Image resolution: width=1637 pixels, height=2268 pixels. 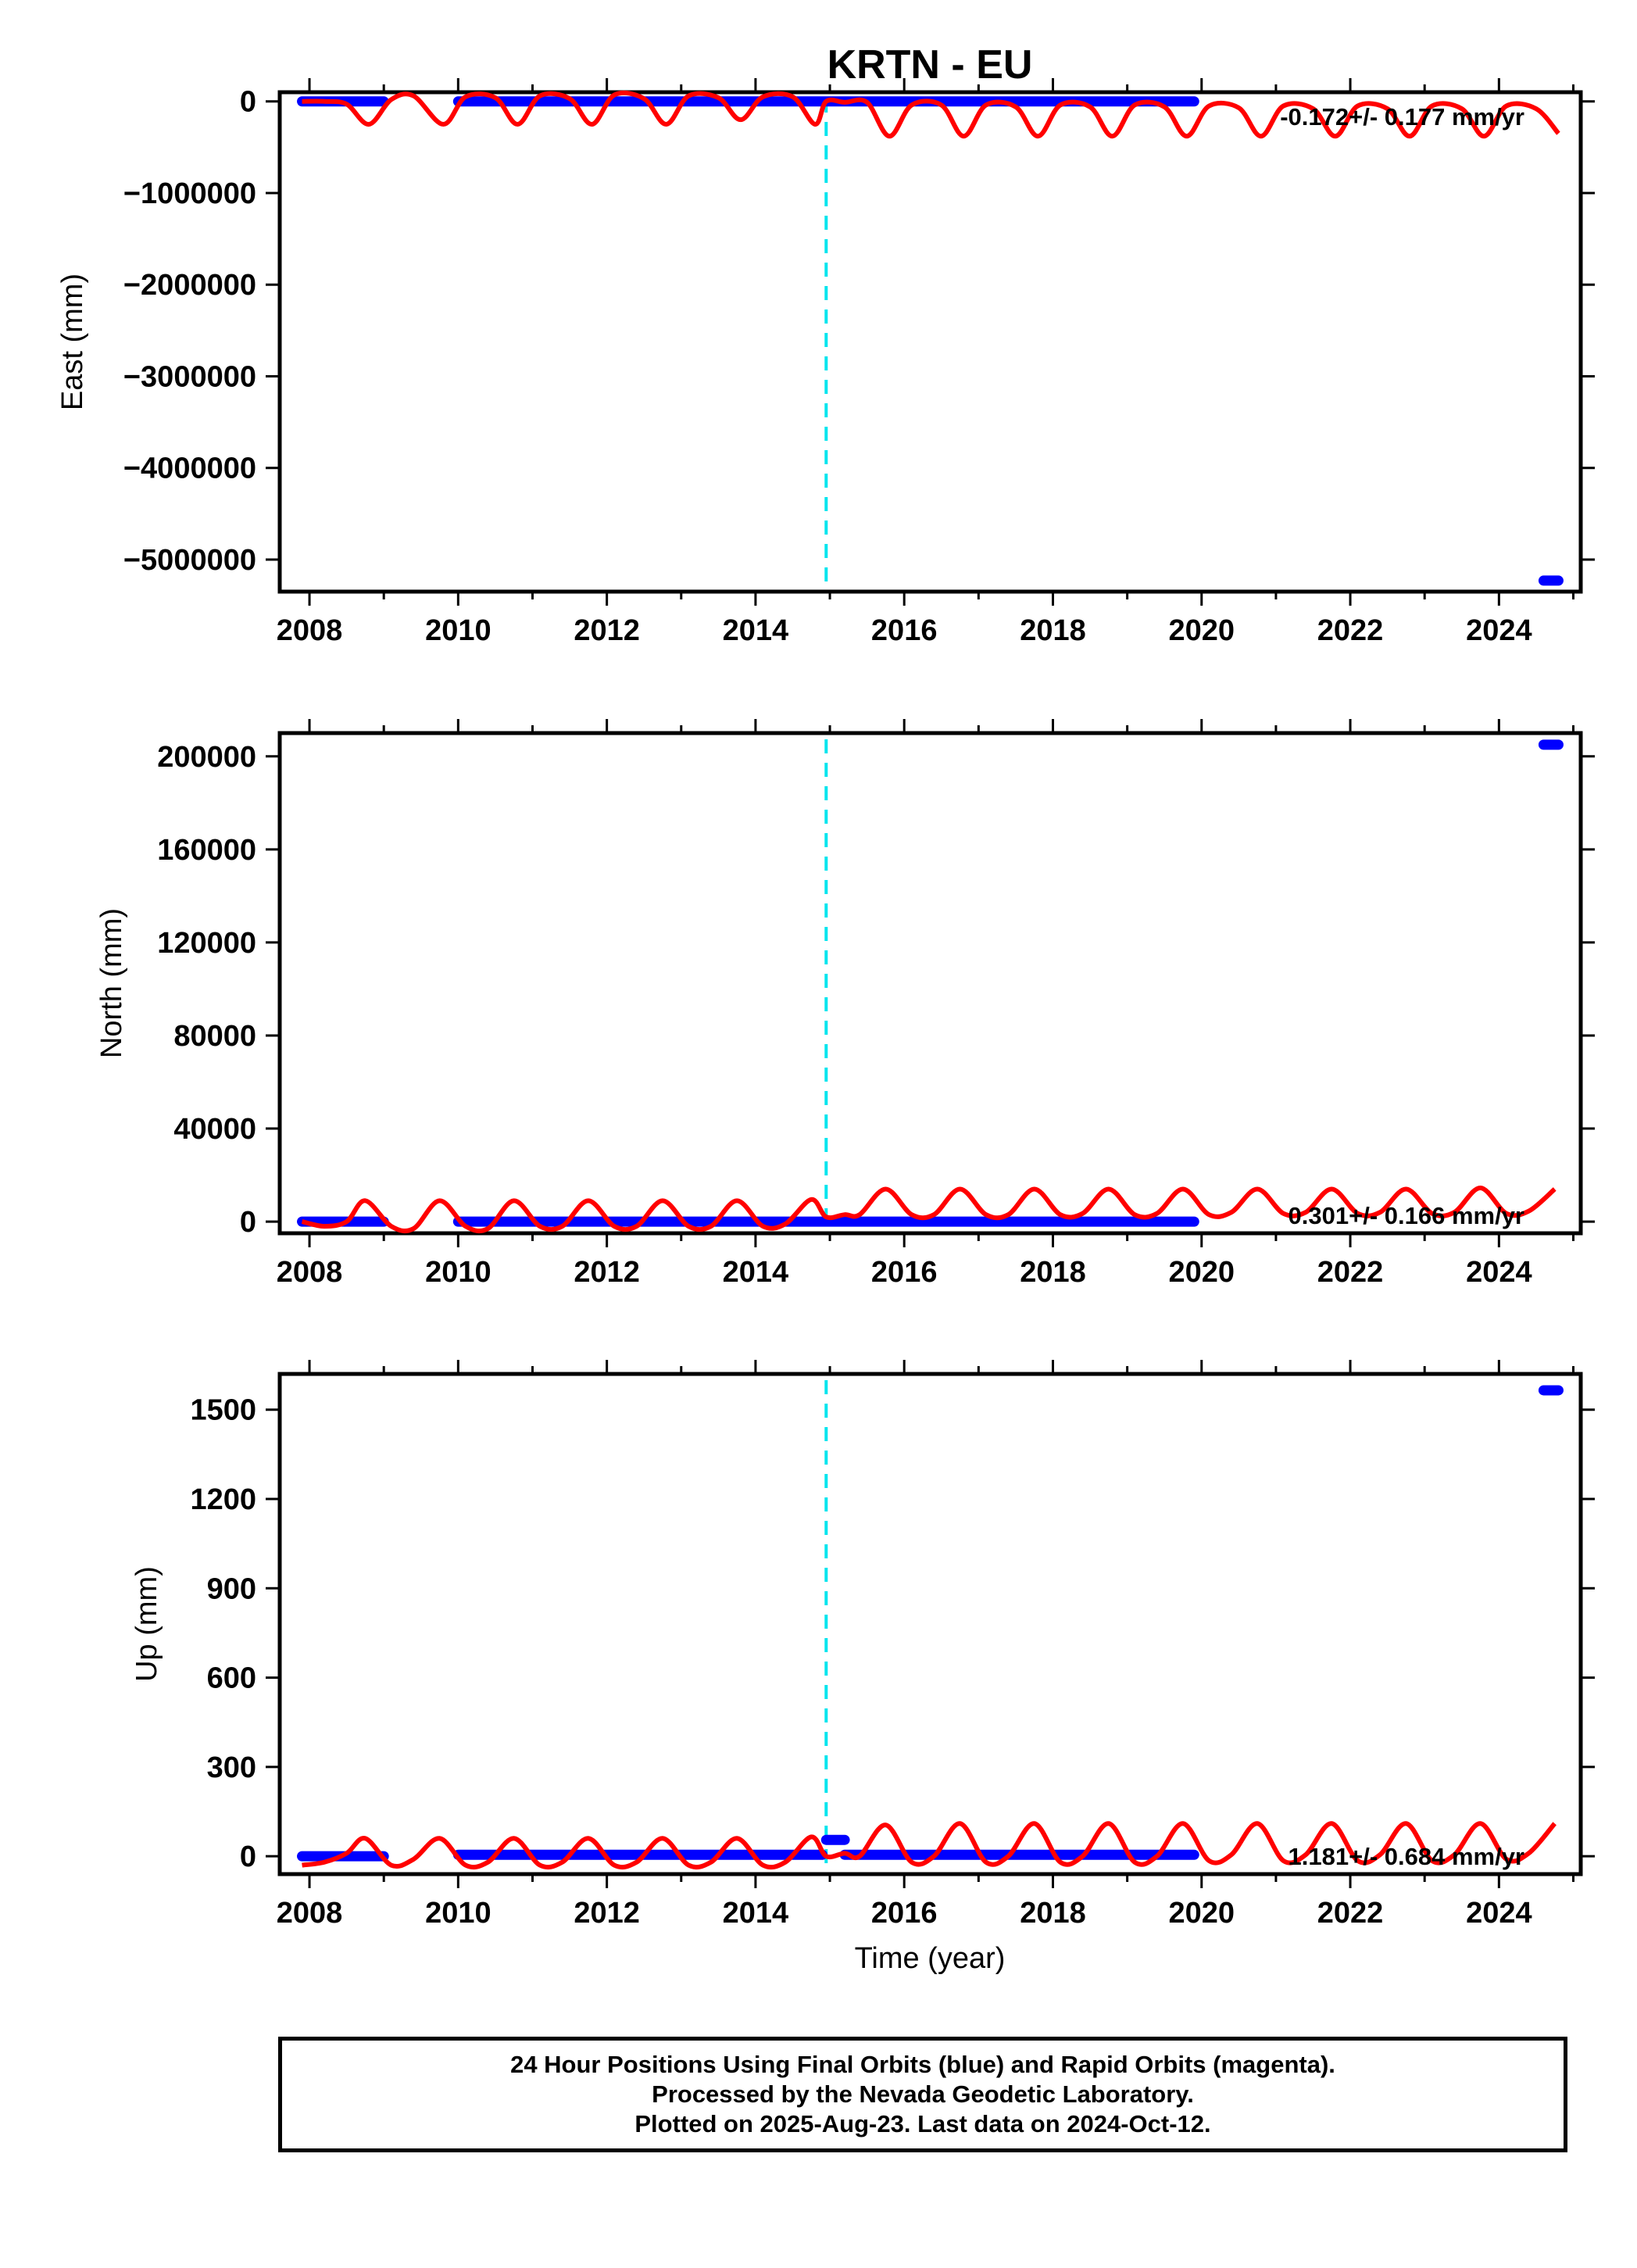 What do you see at coordinates (231, 1679) in the screenshot?
I see `y-tick-label: 600` at bounding box center [231, 1679].